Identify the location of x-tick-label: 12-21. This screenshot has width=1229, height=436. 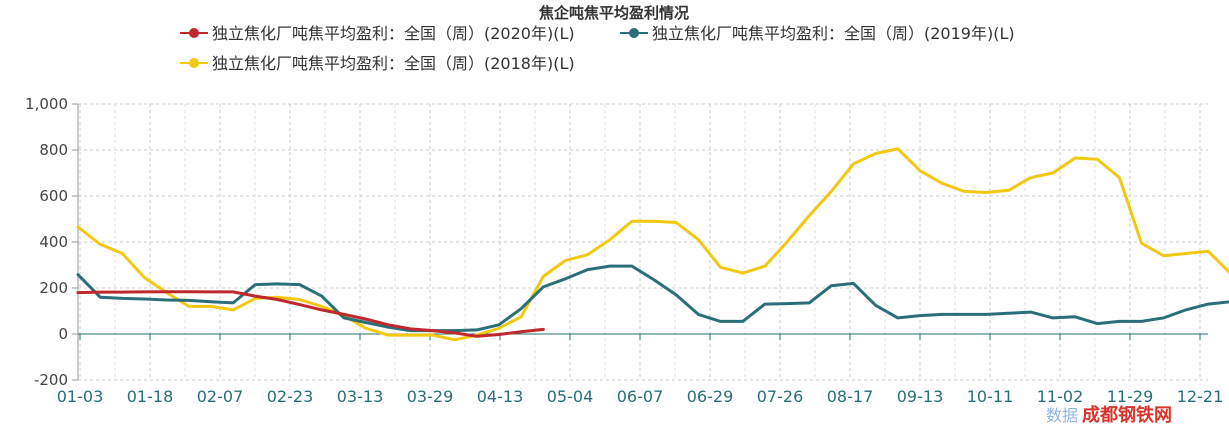
(1200, 396).